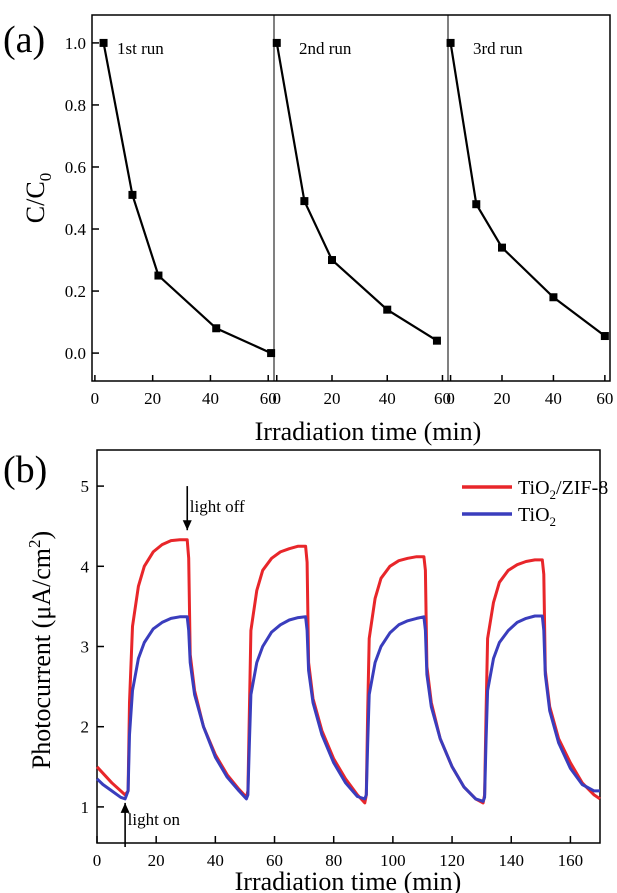 This screenshot has height=893, width=617. Describe the element at coordinates (85, 807) in the screenshot. I see `chart-b-y-tick-label: 1` at that location.